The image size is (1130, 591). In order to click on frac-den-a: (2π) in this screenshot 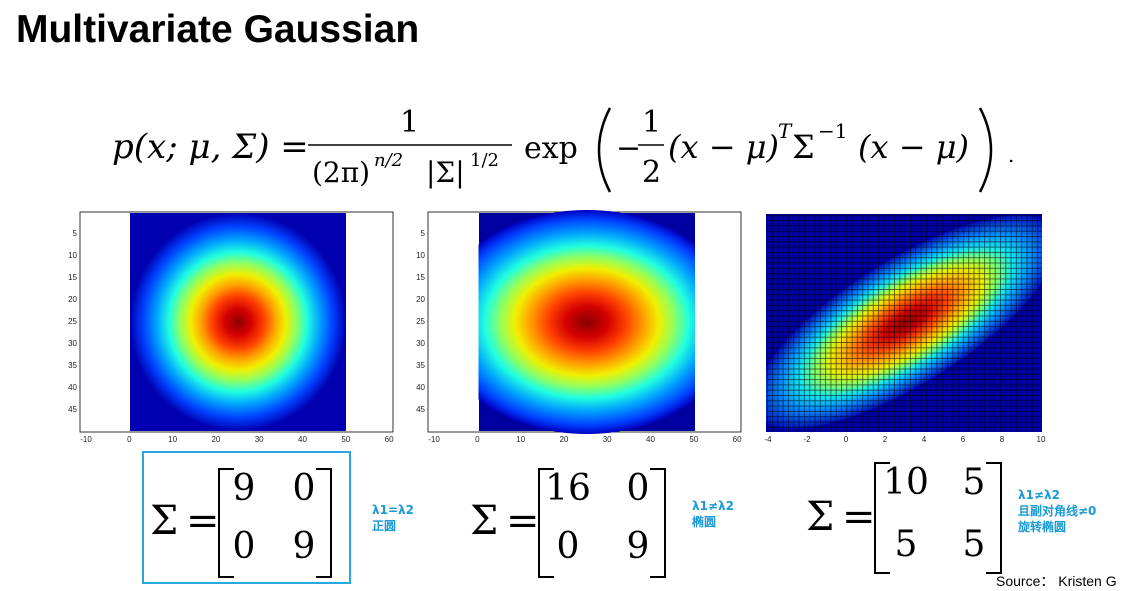, I will do `click(341, 172)`.